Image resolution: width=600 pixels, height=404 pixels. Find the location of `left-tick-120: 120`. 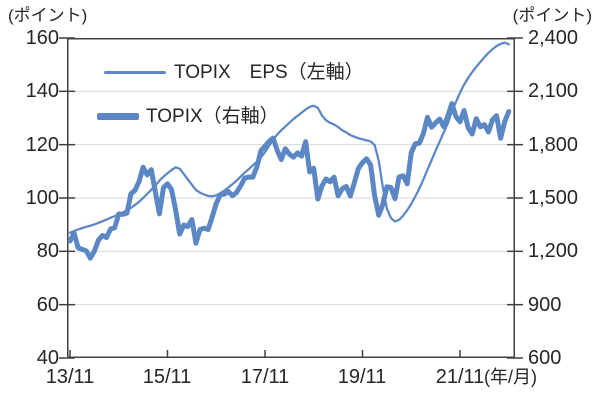

left-tick-120: 120 is located at coordinates (42, 145).